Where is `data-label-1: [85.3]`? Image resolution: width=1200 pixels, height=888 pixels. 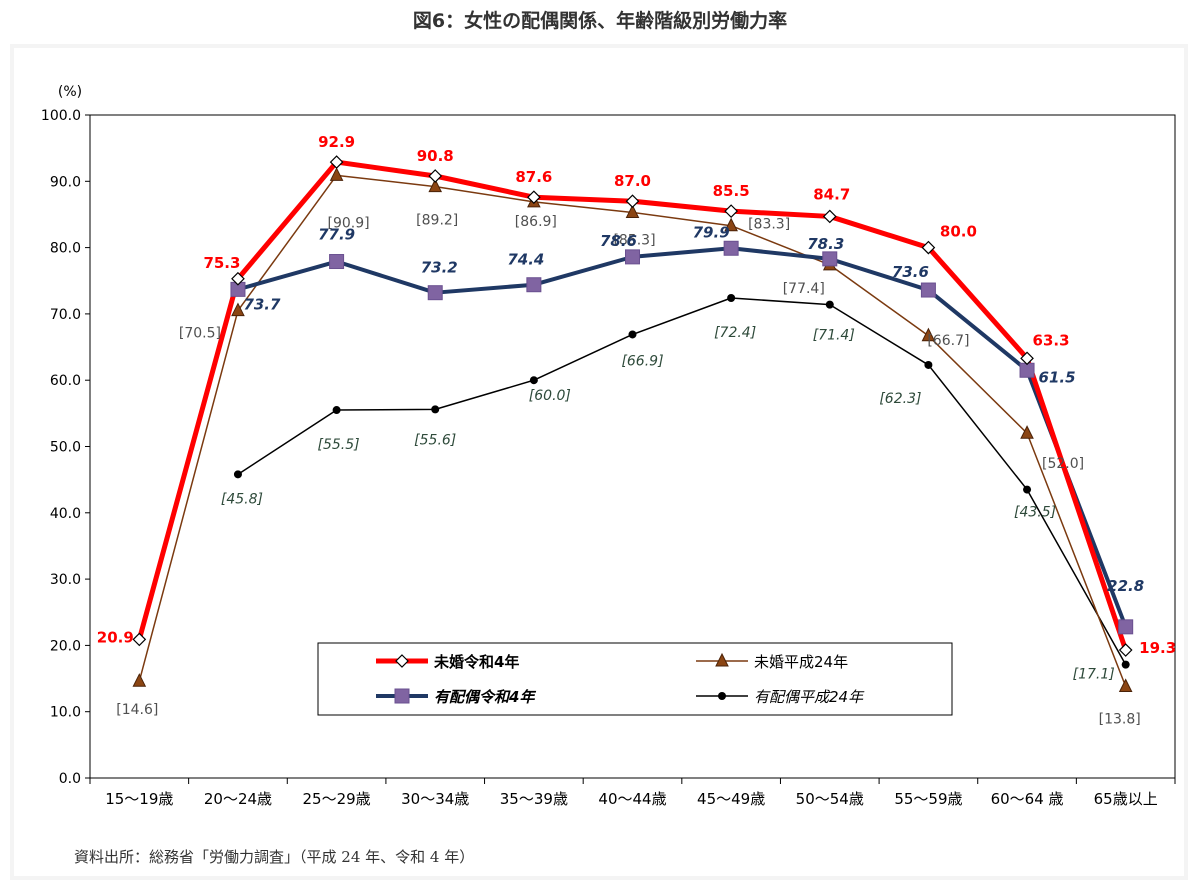
data-label-1: [85.3] is located at coordinates (634, 240).